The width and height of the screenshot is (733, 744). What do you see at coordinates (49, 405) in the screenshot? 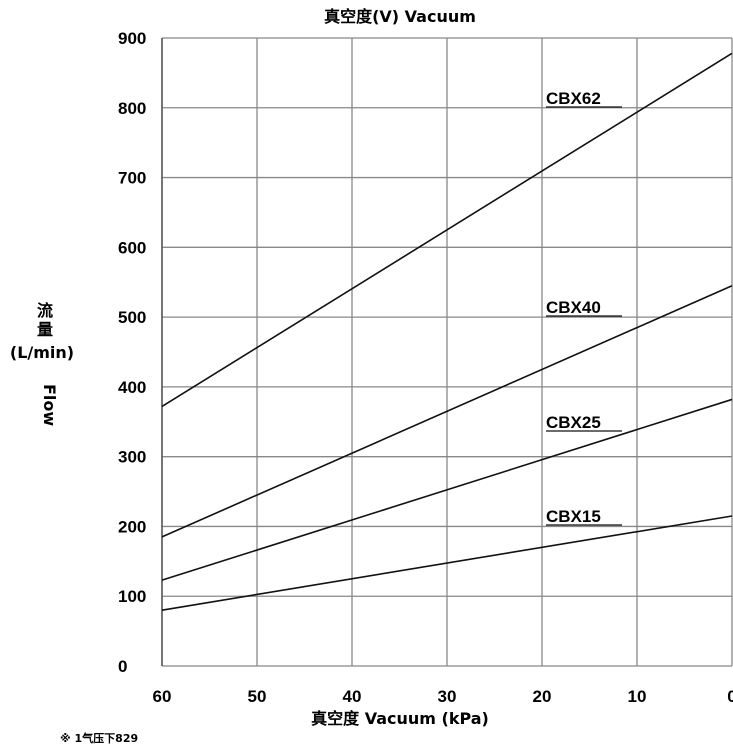
I see `y-axis-label-en: Flow` at bounding box center [49, 405].